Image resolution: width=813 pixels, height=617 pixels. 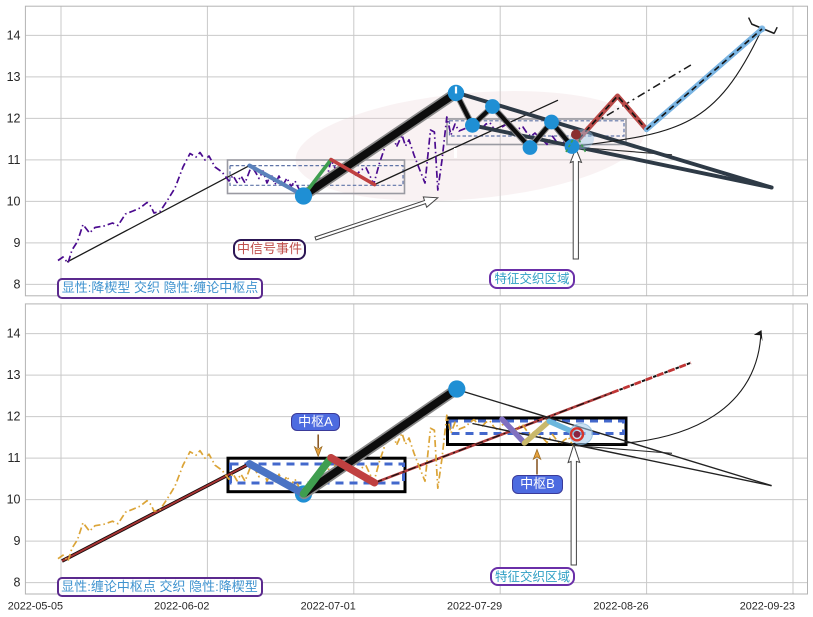 I want to click on svg-text: 2022-05-05, so click(x=35, y=607).